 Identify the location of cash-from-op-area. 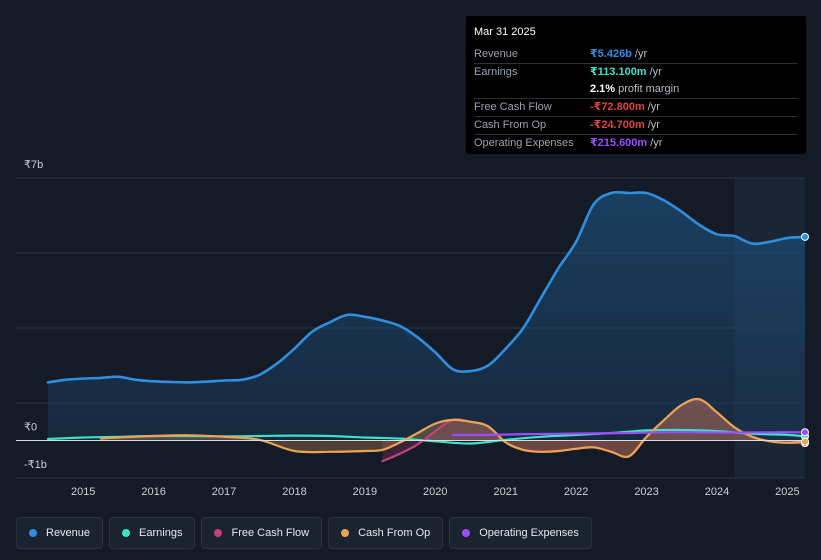
(453, 428).